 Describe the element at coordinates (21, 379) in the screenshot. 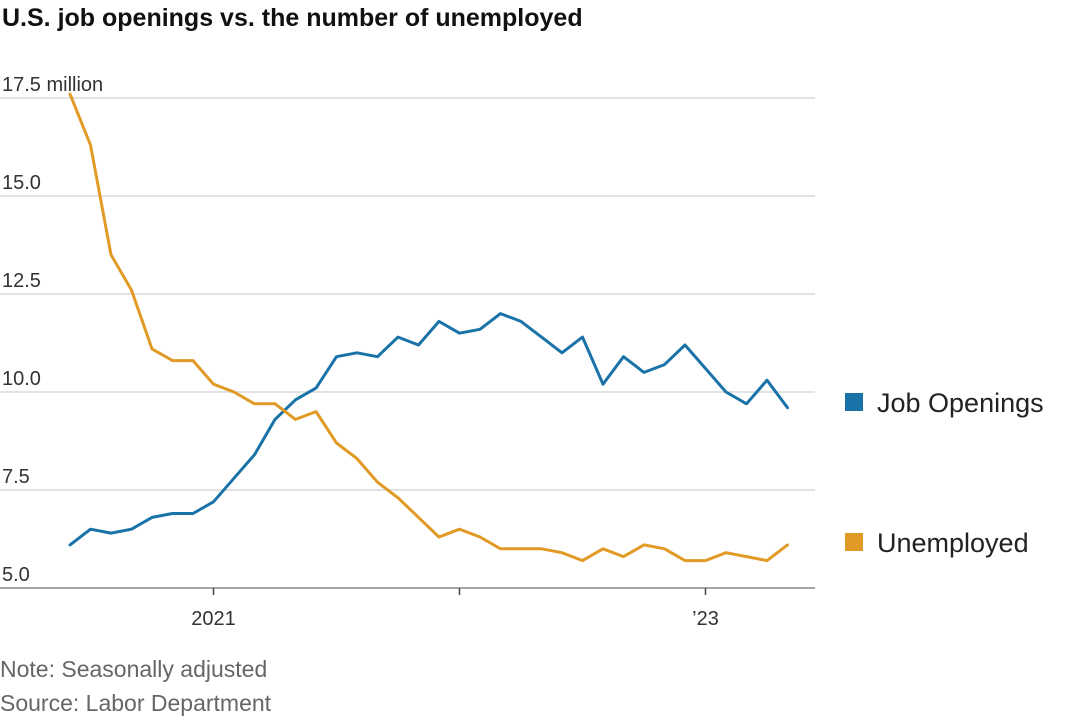

I see `y-tick-label: 10.0` at that location.